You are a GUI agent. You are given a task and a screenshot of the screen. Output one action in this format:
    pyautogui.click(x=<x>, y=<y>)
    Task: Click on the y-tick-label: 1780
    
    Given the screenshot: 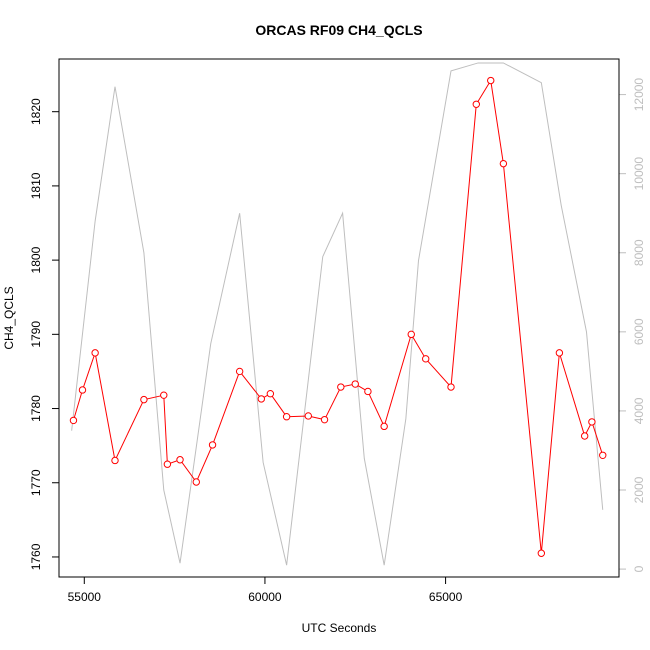 What is the action you would take?
    pyautogui.click(x=36, y=408)
    